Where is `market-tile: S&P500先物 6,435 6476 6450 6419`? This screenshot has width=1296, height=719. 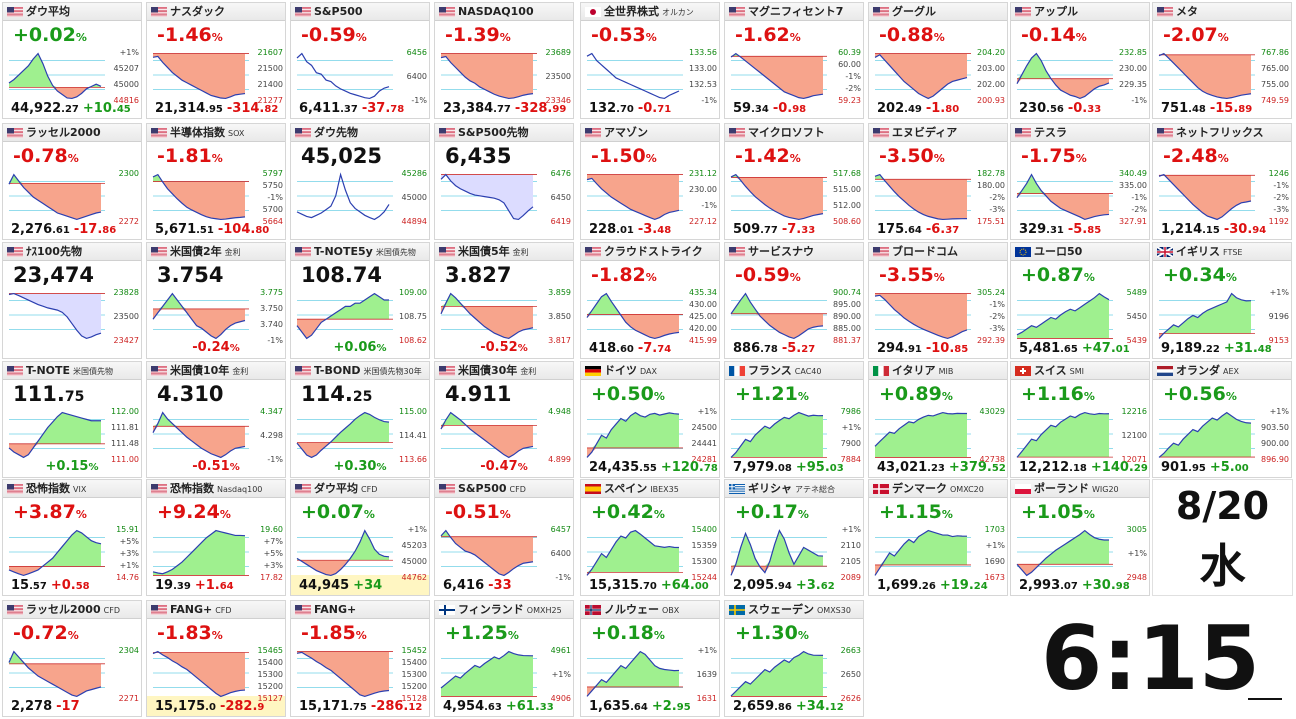
market-tile: S&P500先物 6,435 6476 6450 6419 is located at coordinates (504, 181).